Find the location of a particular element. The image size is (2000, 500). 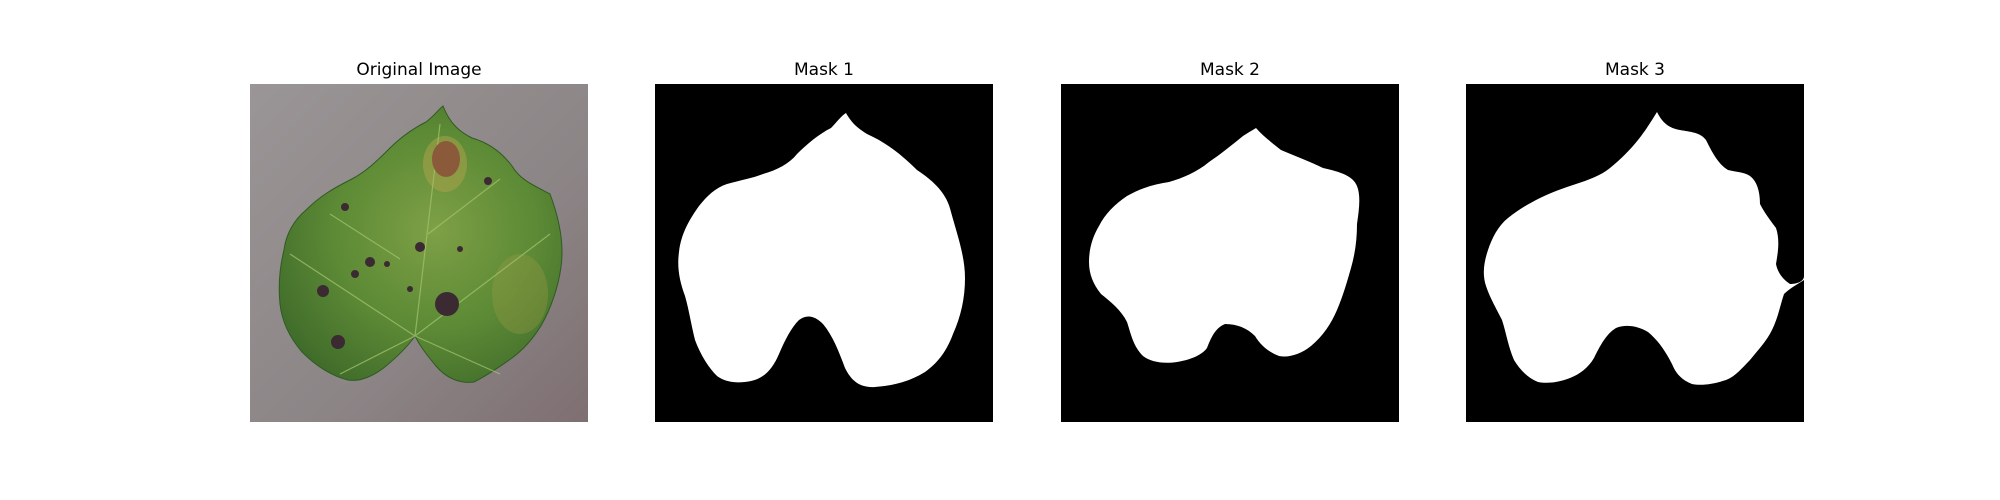

leaf-photo is located at coordinates (419, 253).